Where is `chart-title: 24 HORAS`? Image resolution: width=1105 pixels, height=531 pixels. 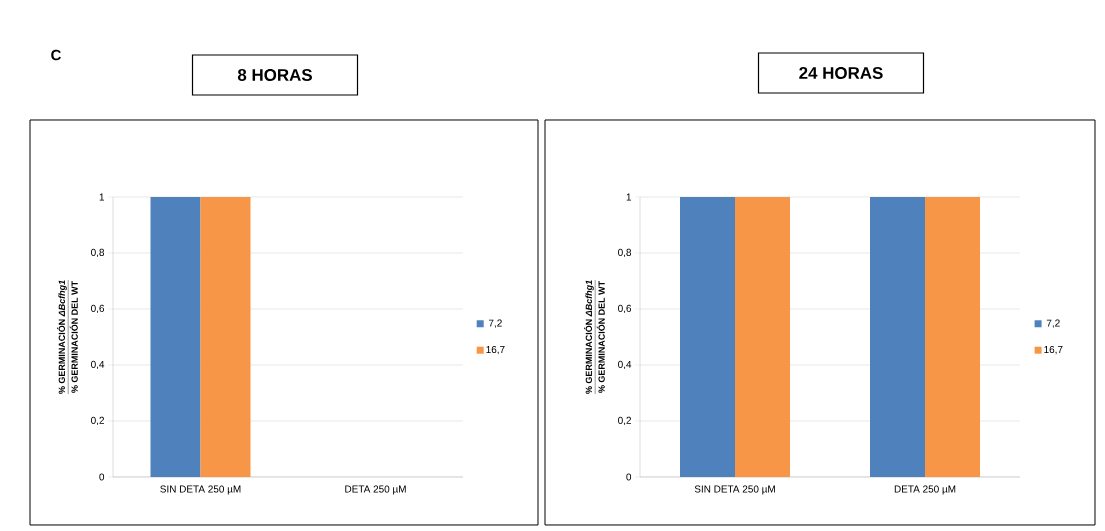
chart-title: 24 HORAS is located at coordinates (841, 72).